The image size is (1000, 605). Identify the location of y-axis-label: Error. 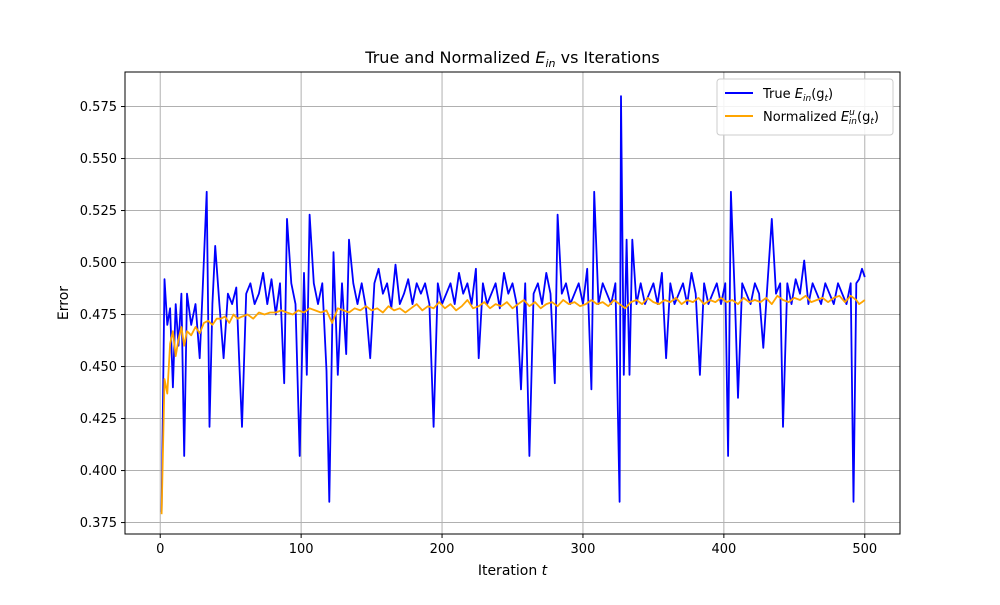
(64, 303).